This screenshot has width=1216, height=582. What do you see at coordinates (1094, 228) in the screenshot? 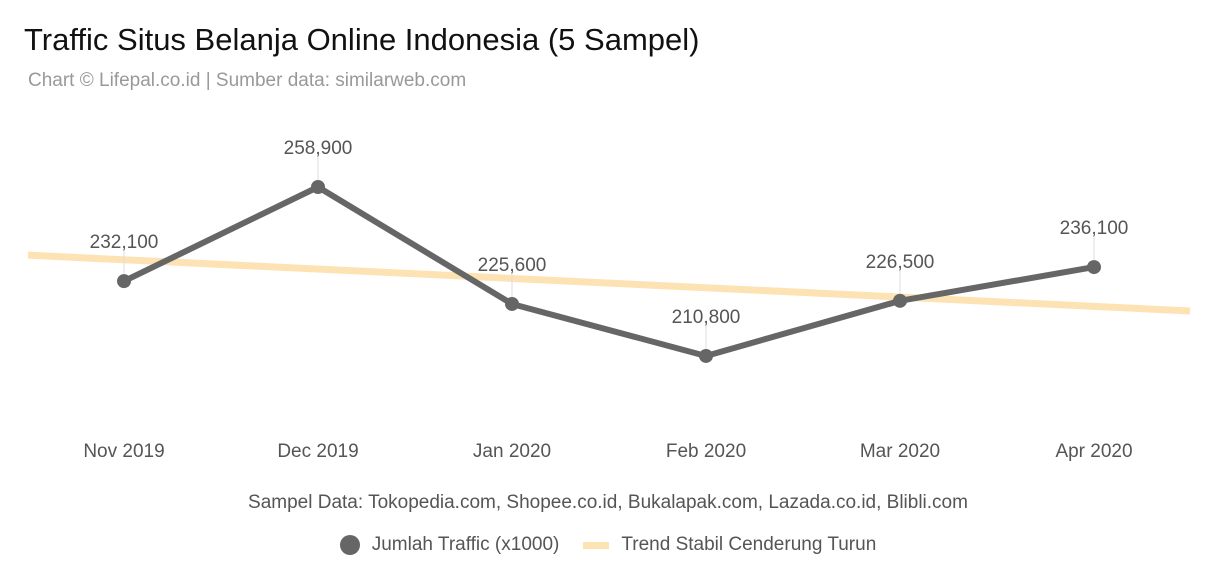
I see `data-label: 236,100` at bounding box center [1094, 228].